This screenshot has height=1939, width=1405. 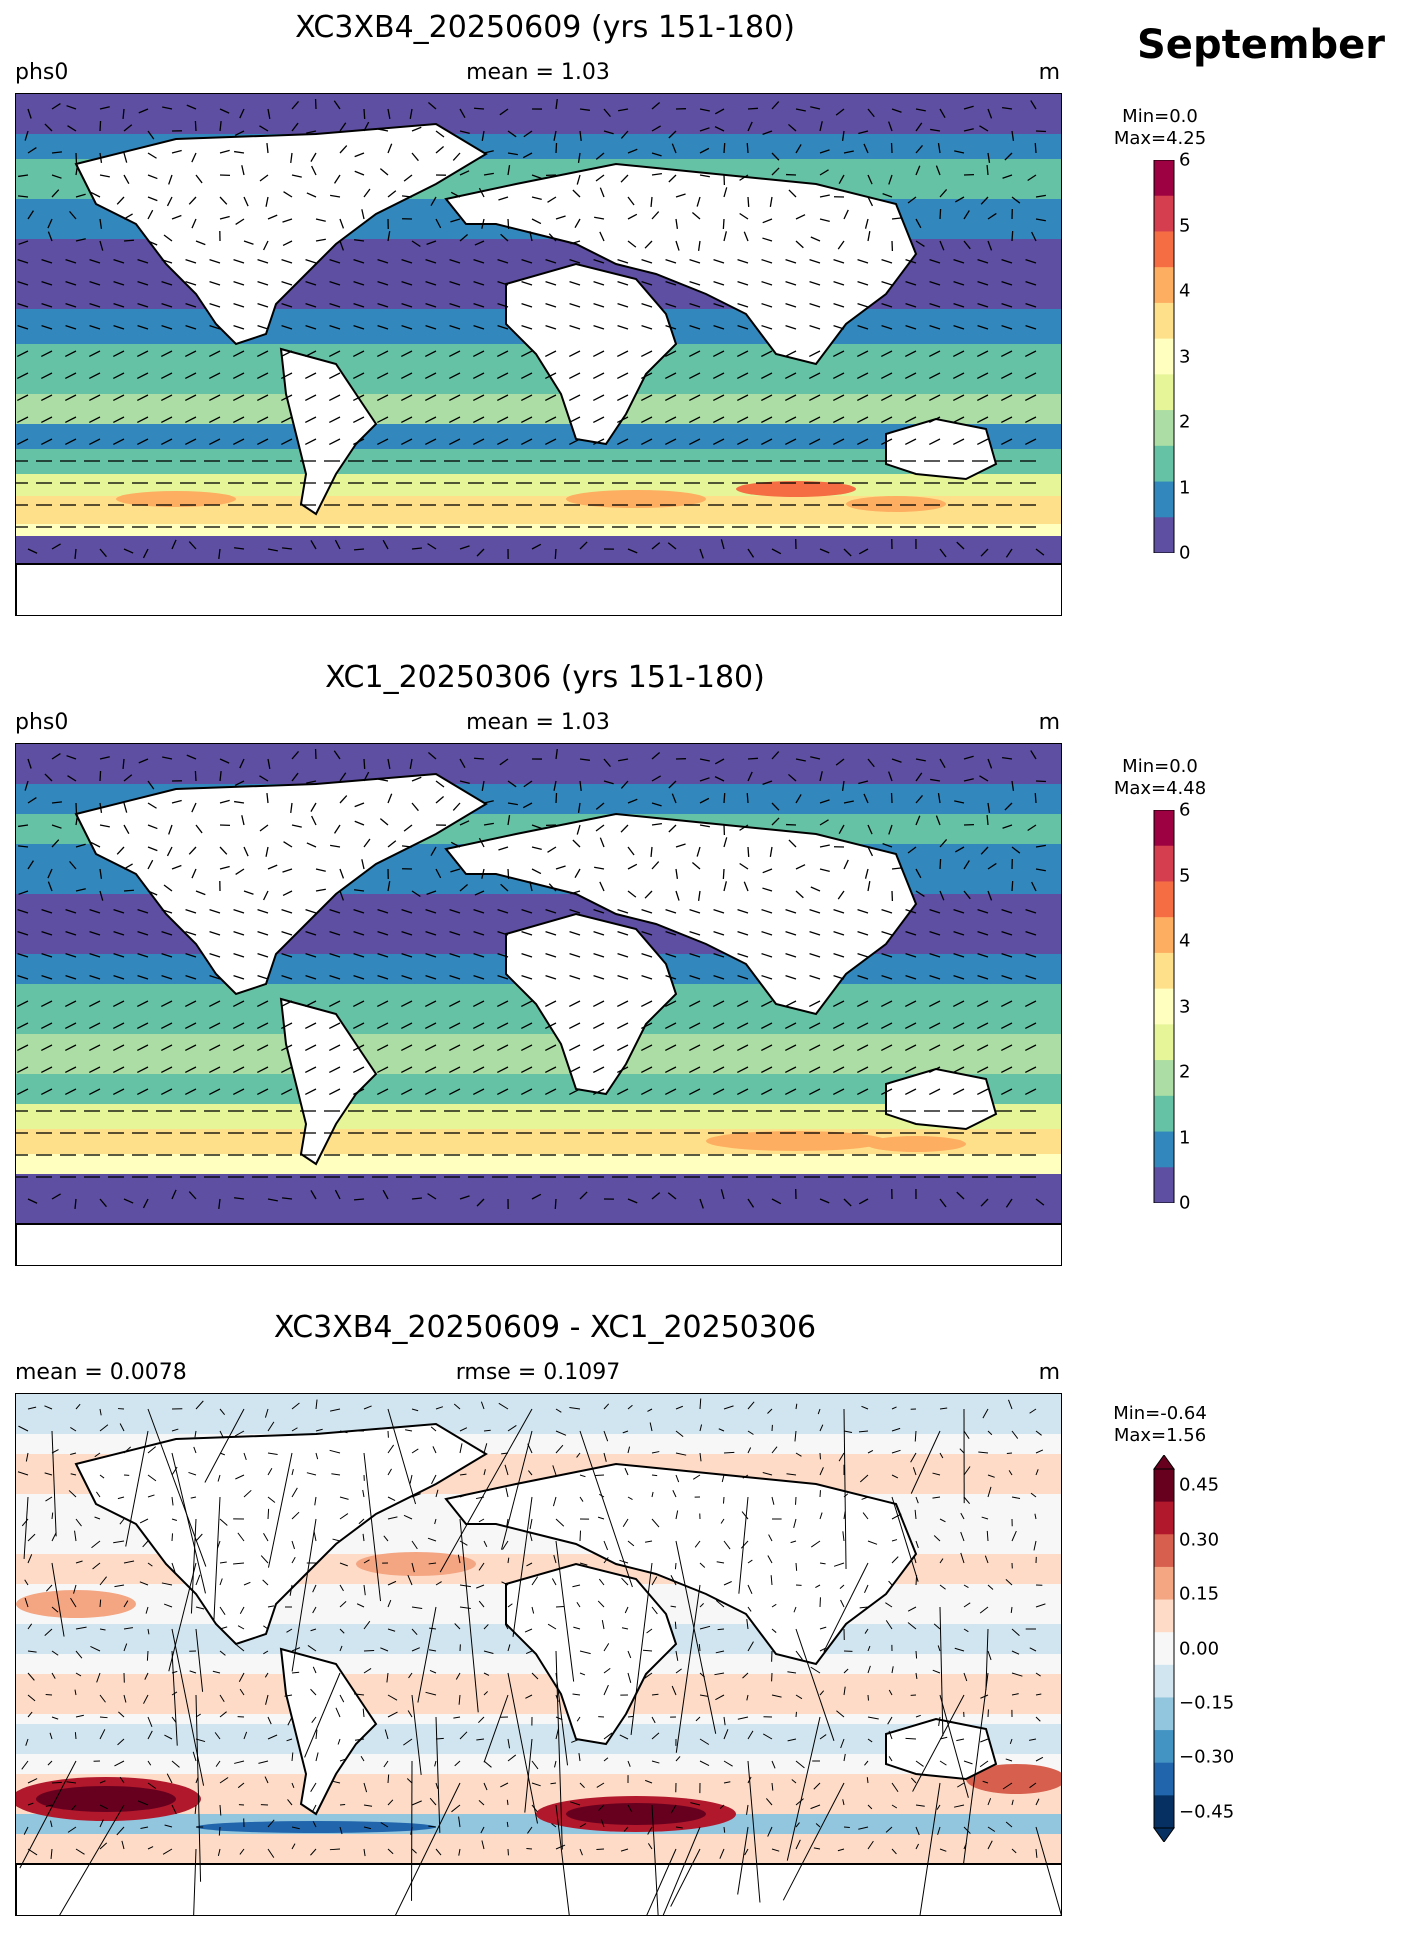 What do you see at coordinates (1185, 941) in the screenshot?
I see `colorbar-tick-label: 4` at bounding box center [1185, 941].